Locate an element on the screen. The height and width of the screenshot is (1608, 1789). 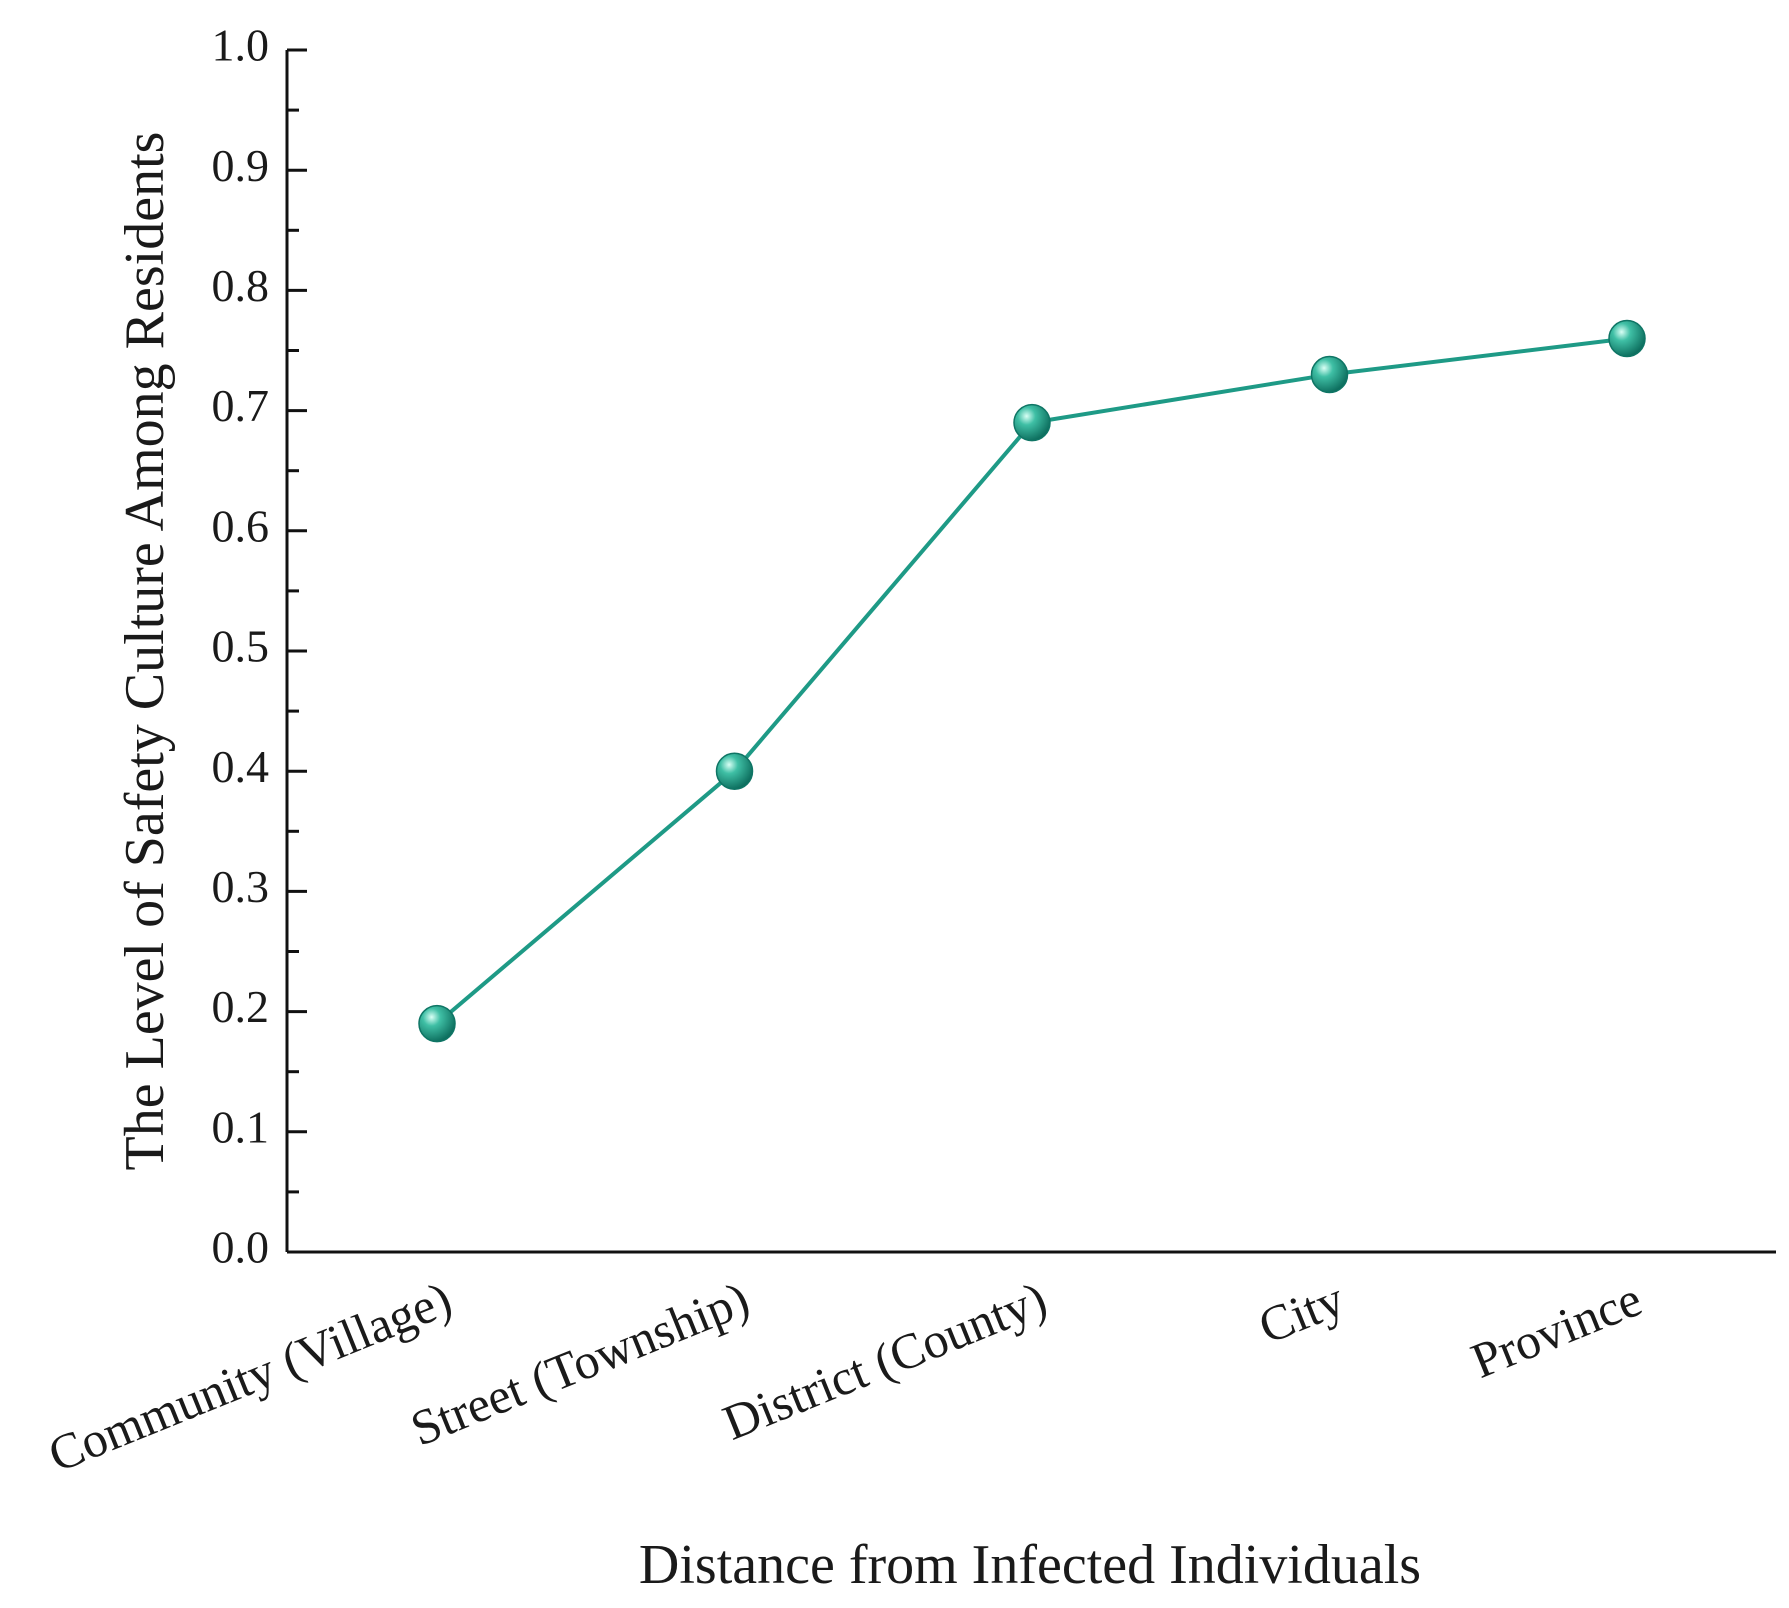
y-tick-label: 0.5 is located at coordinates (241, 646).